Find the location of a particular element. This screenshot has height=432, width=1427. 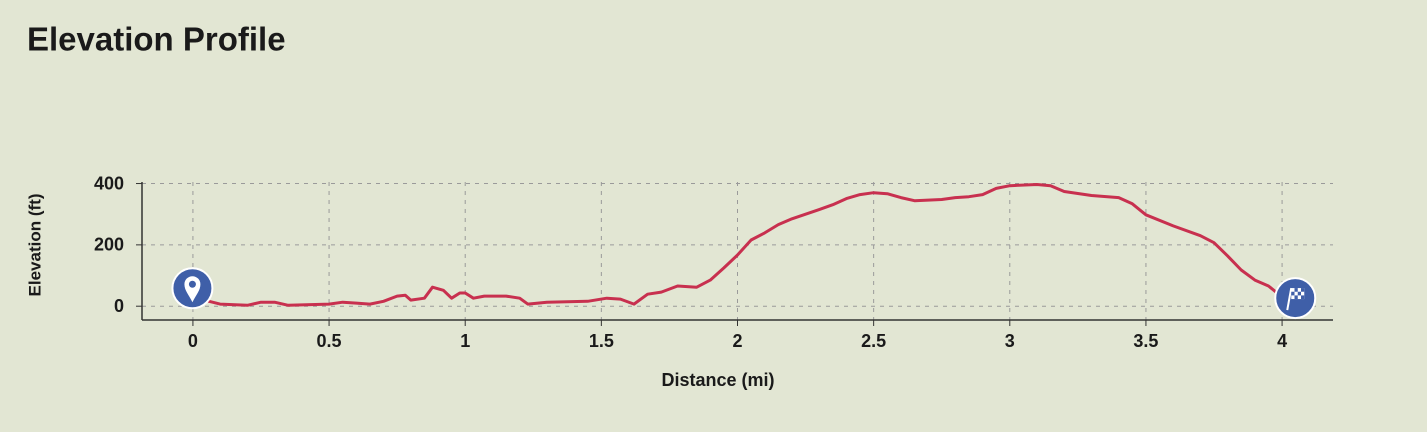

x-tick-label: 1 is located at coordinates (465, 341).